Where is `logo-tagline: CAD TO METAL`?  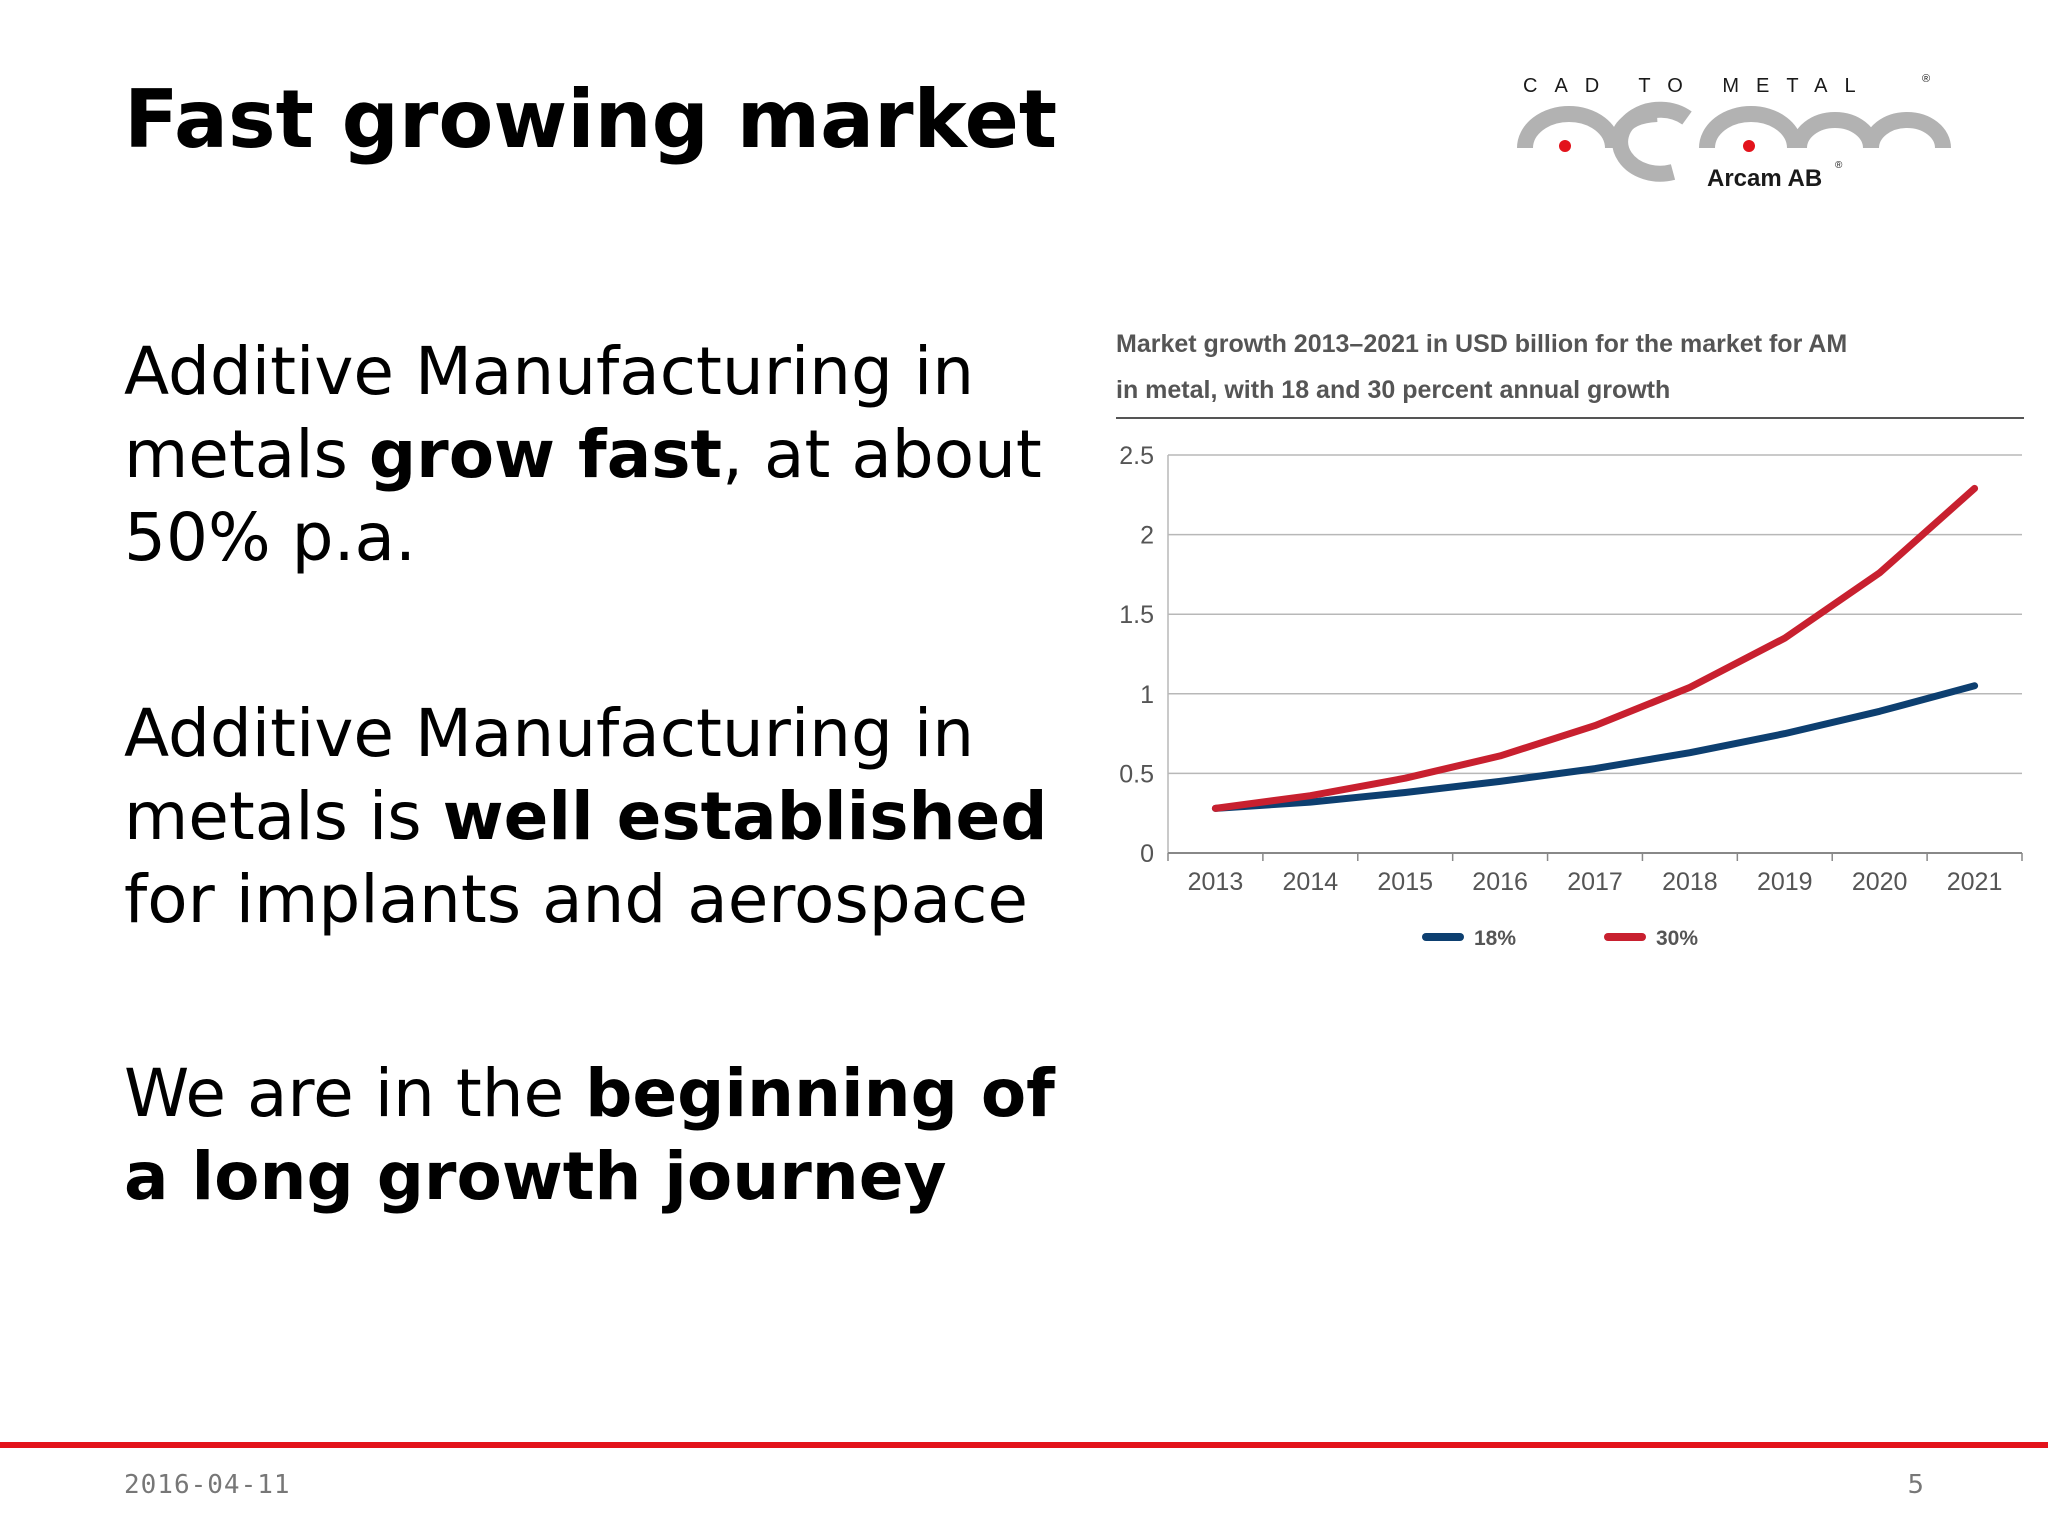
logo-tagline: CAD TO METAL is located at coordinates (1698, 86).